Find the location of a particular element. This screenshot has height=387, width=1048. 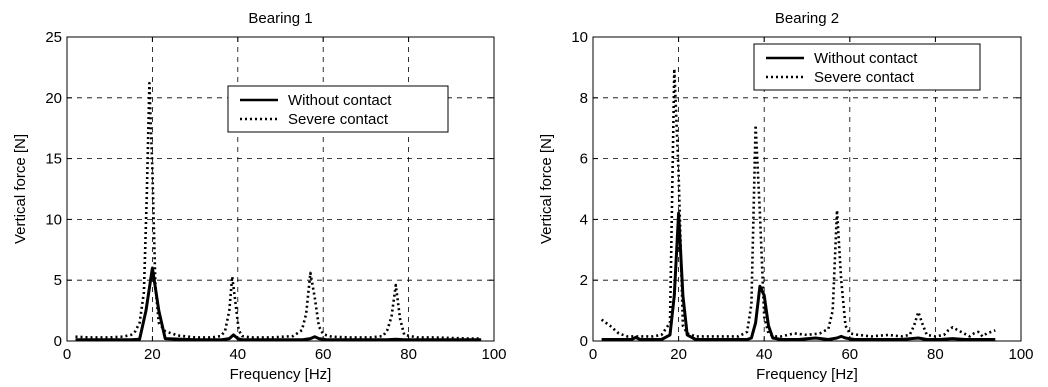

y-tick-label: 8 is located at coordinates (584, 98).